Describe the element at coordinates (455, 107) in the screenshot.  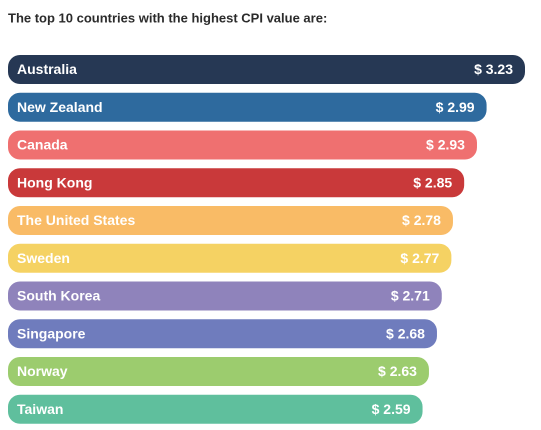
I see `value-label: $ 2.99` at that location.